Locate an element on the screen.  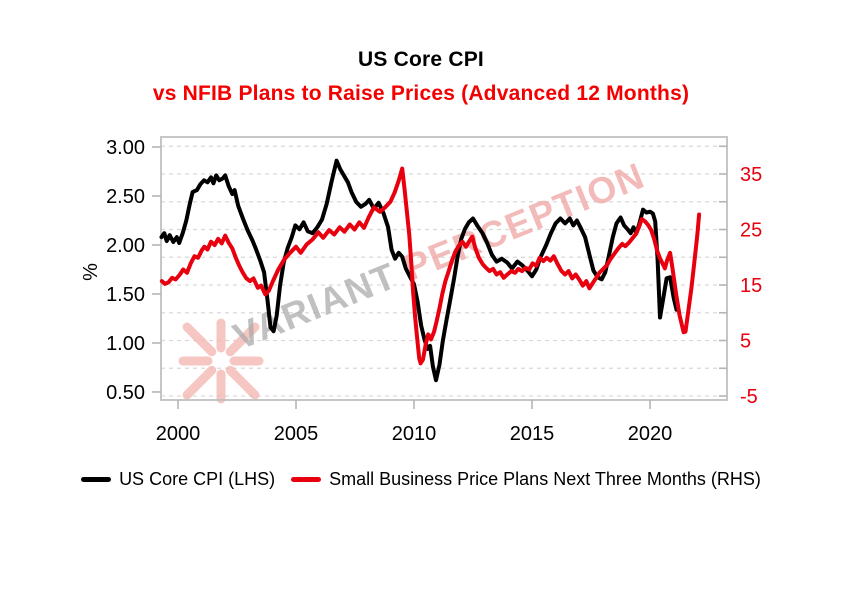
left-tick-label: 3.00 is located at coordinates (125, 148).